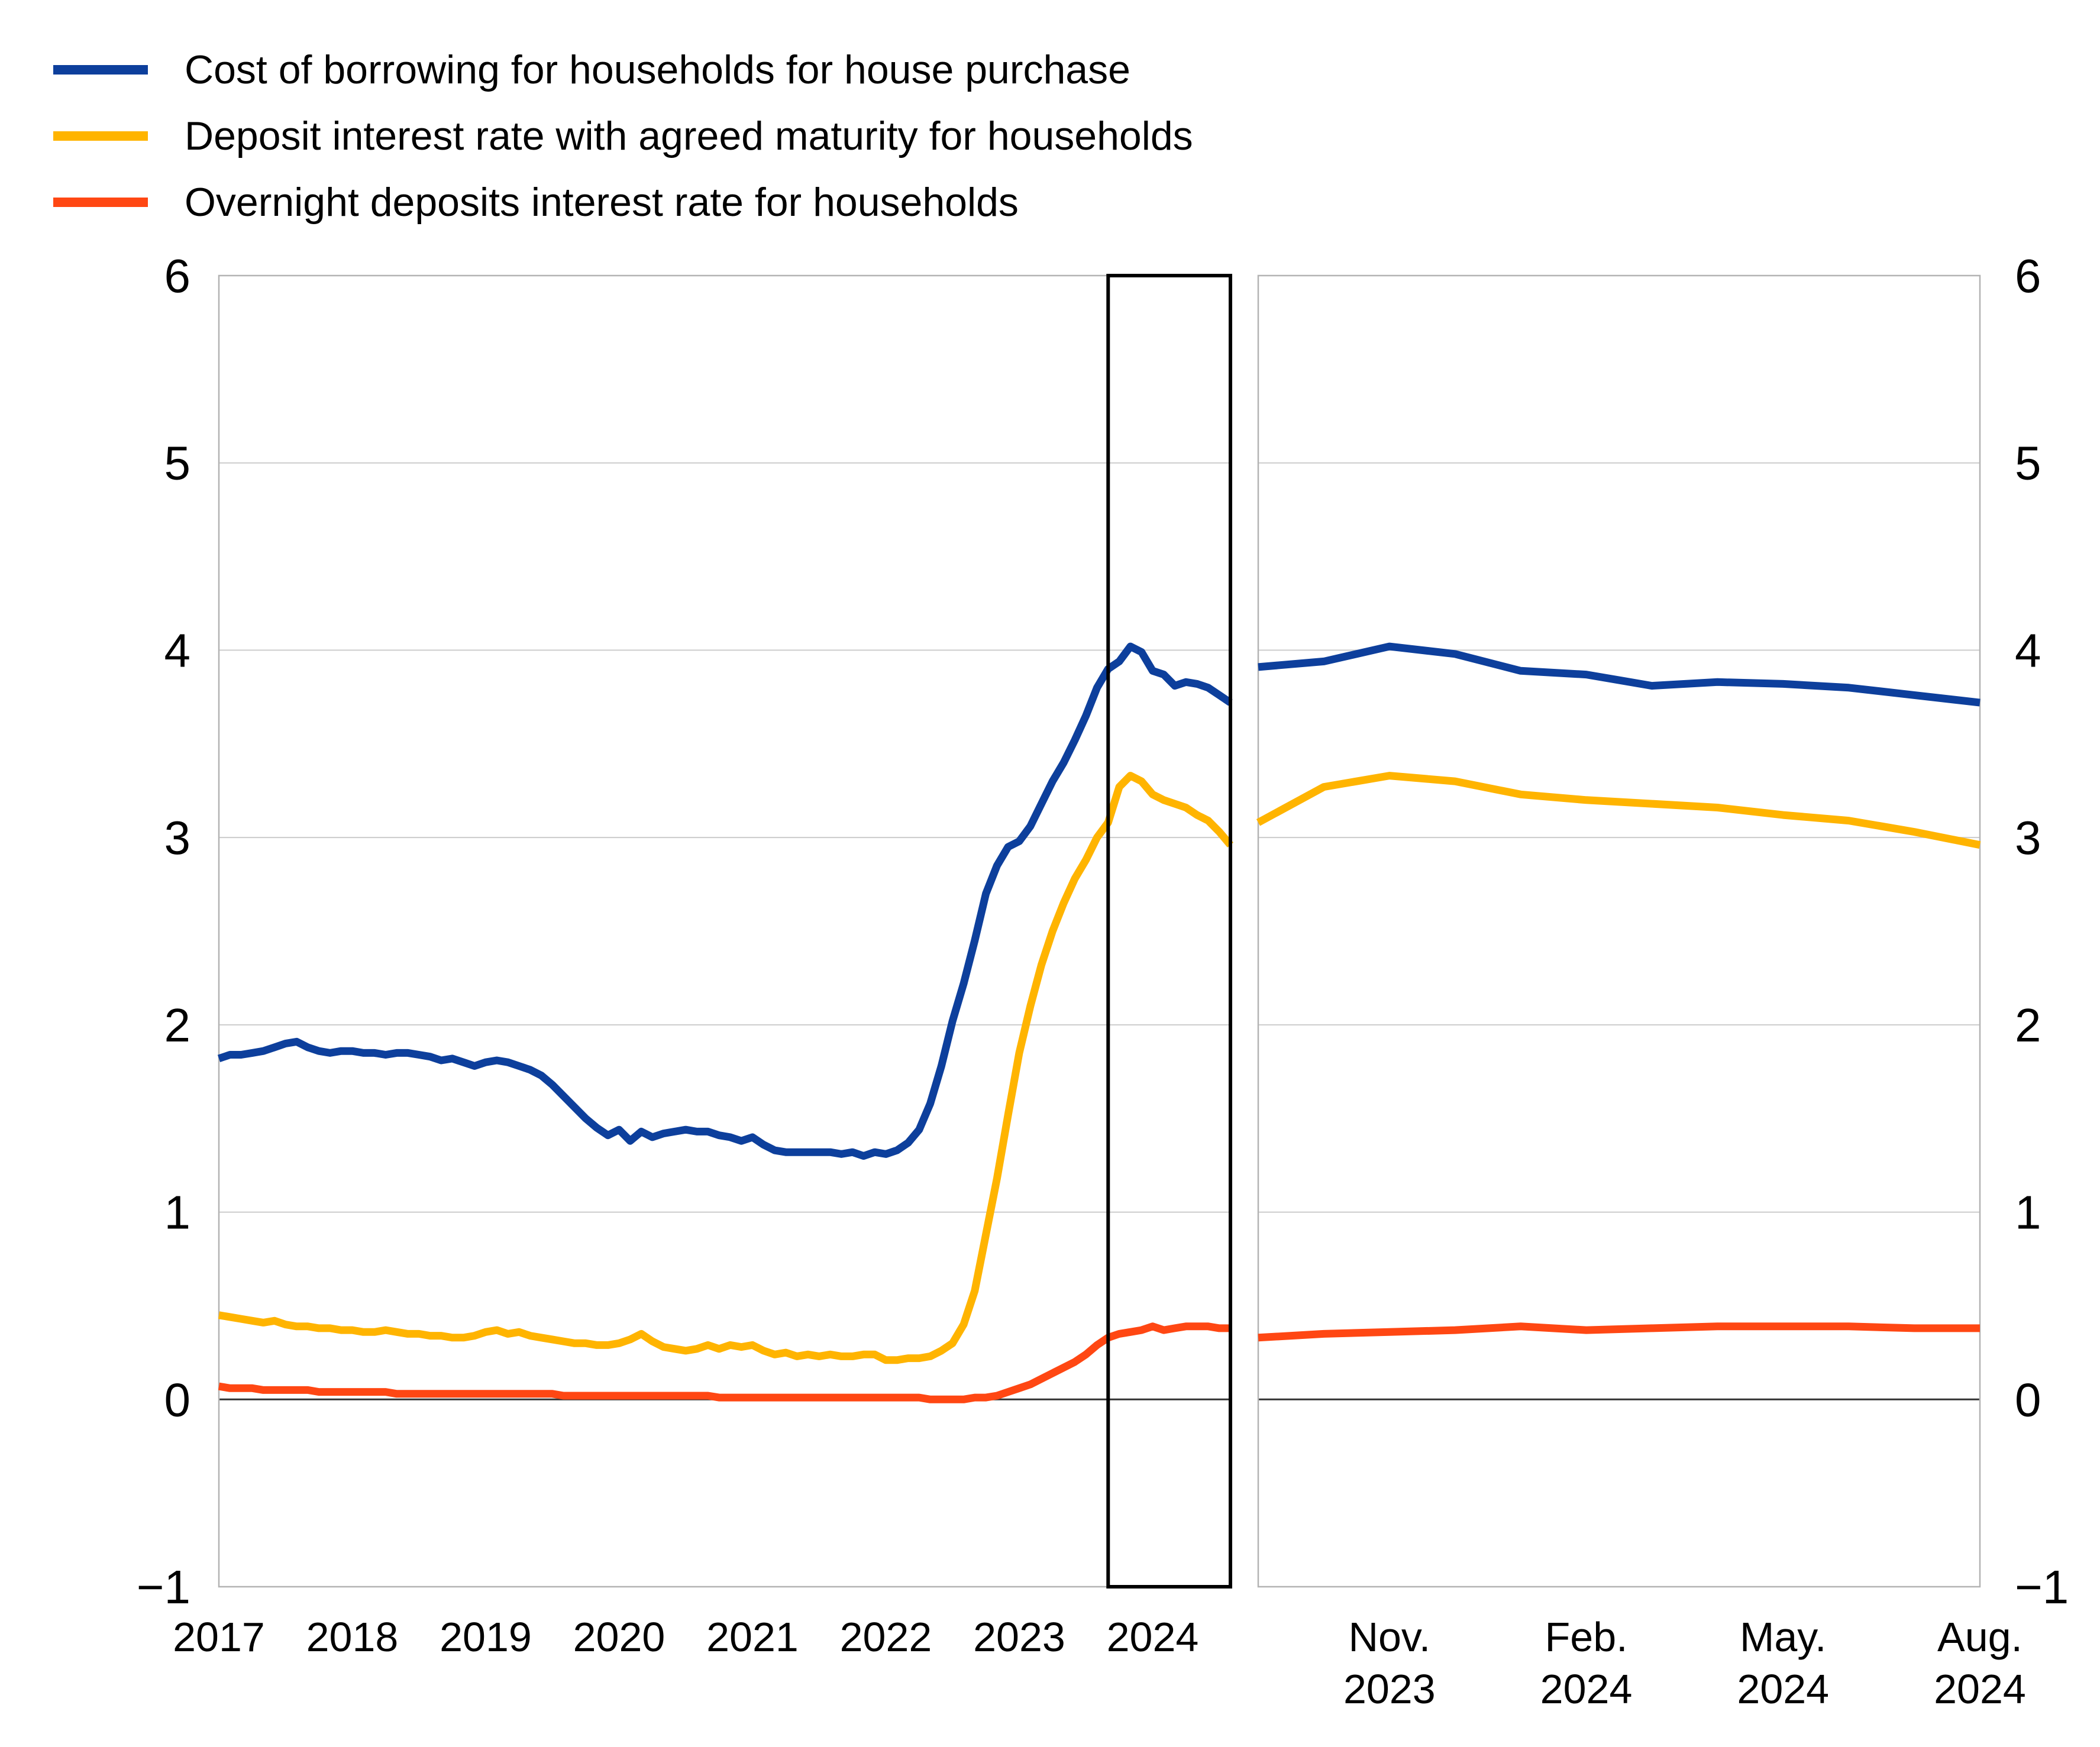  Describe the element at coordinates (219, 1637) in the screenshot. I see `x-tick-label-year: 2017` at that location.